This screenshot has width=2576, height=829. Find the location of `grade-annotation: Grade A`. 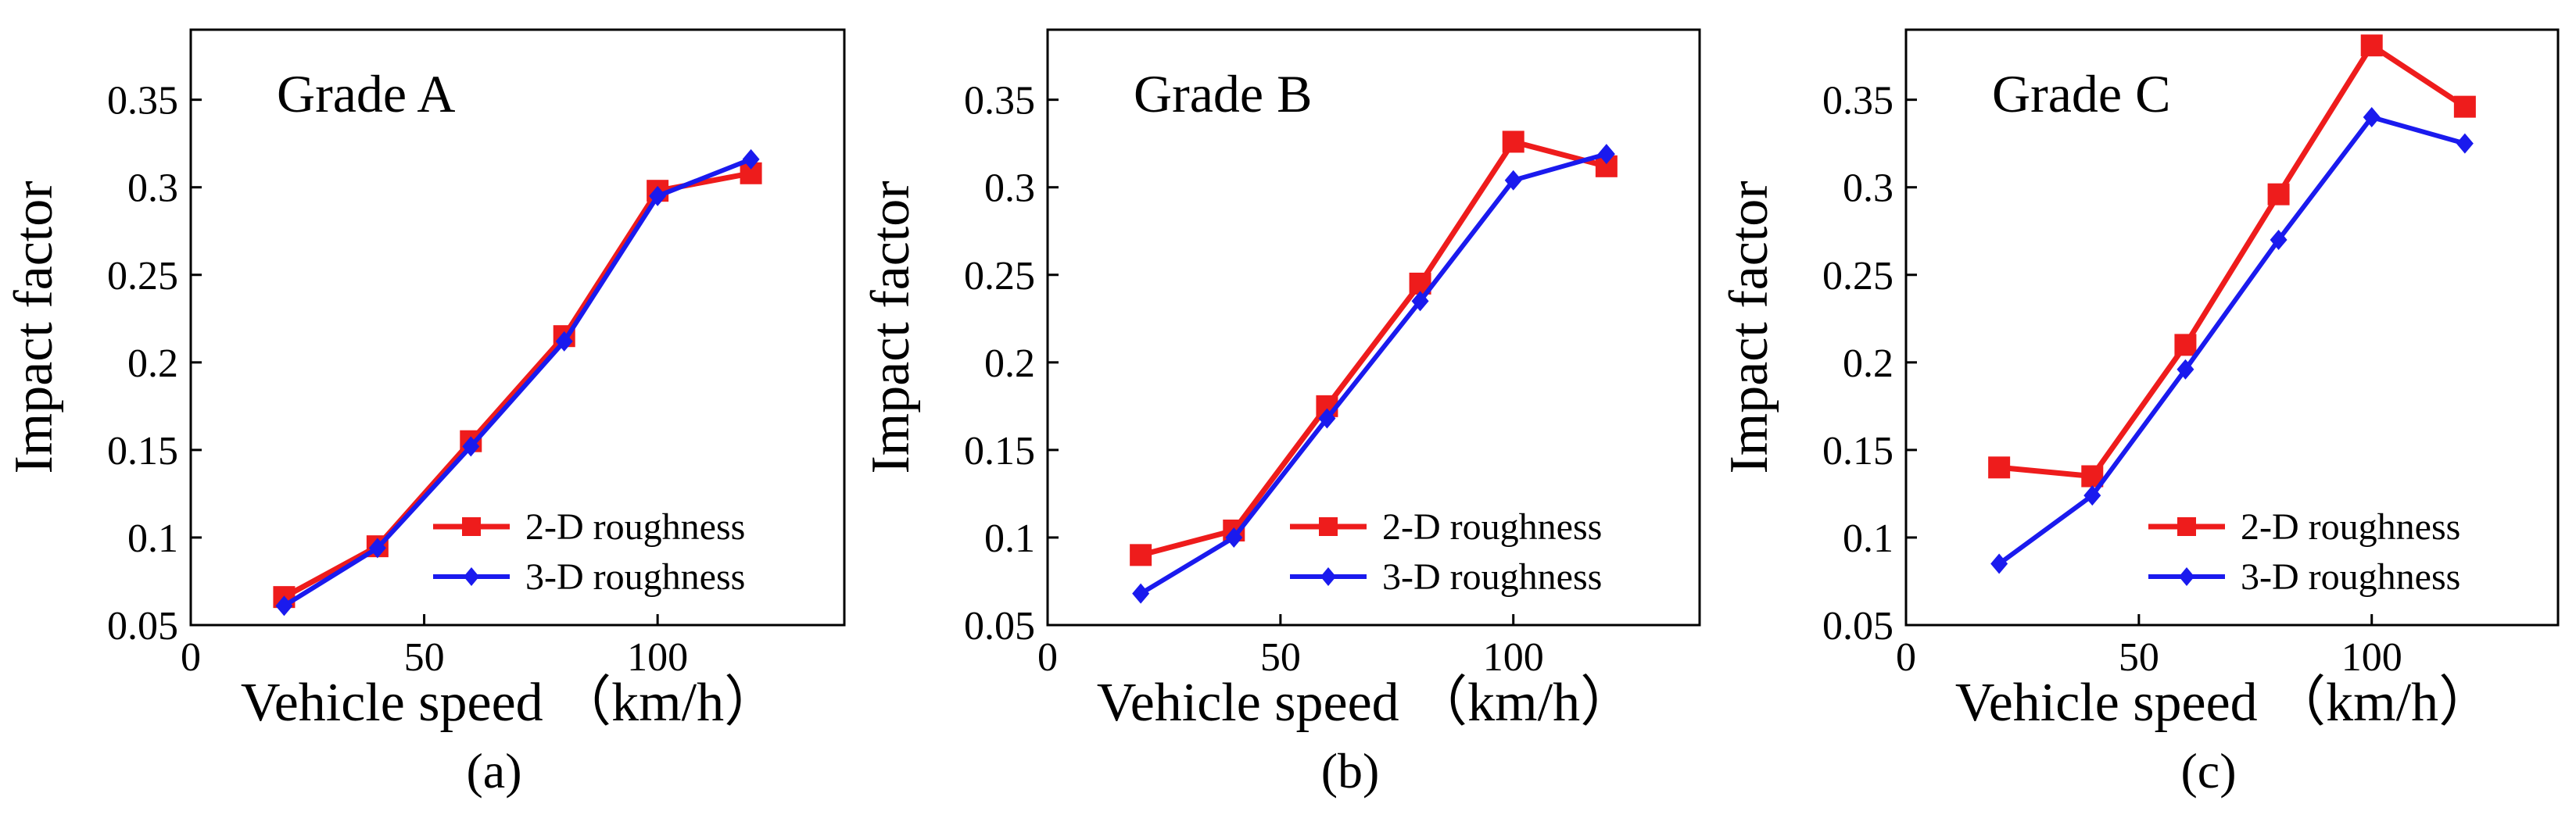

grade-annotation: Grade A is located at coordinates (366, 93).